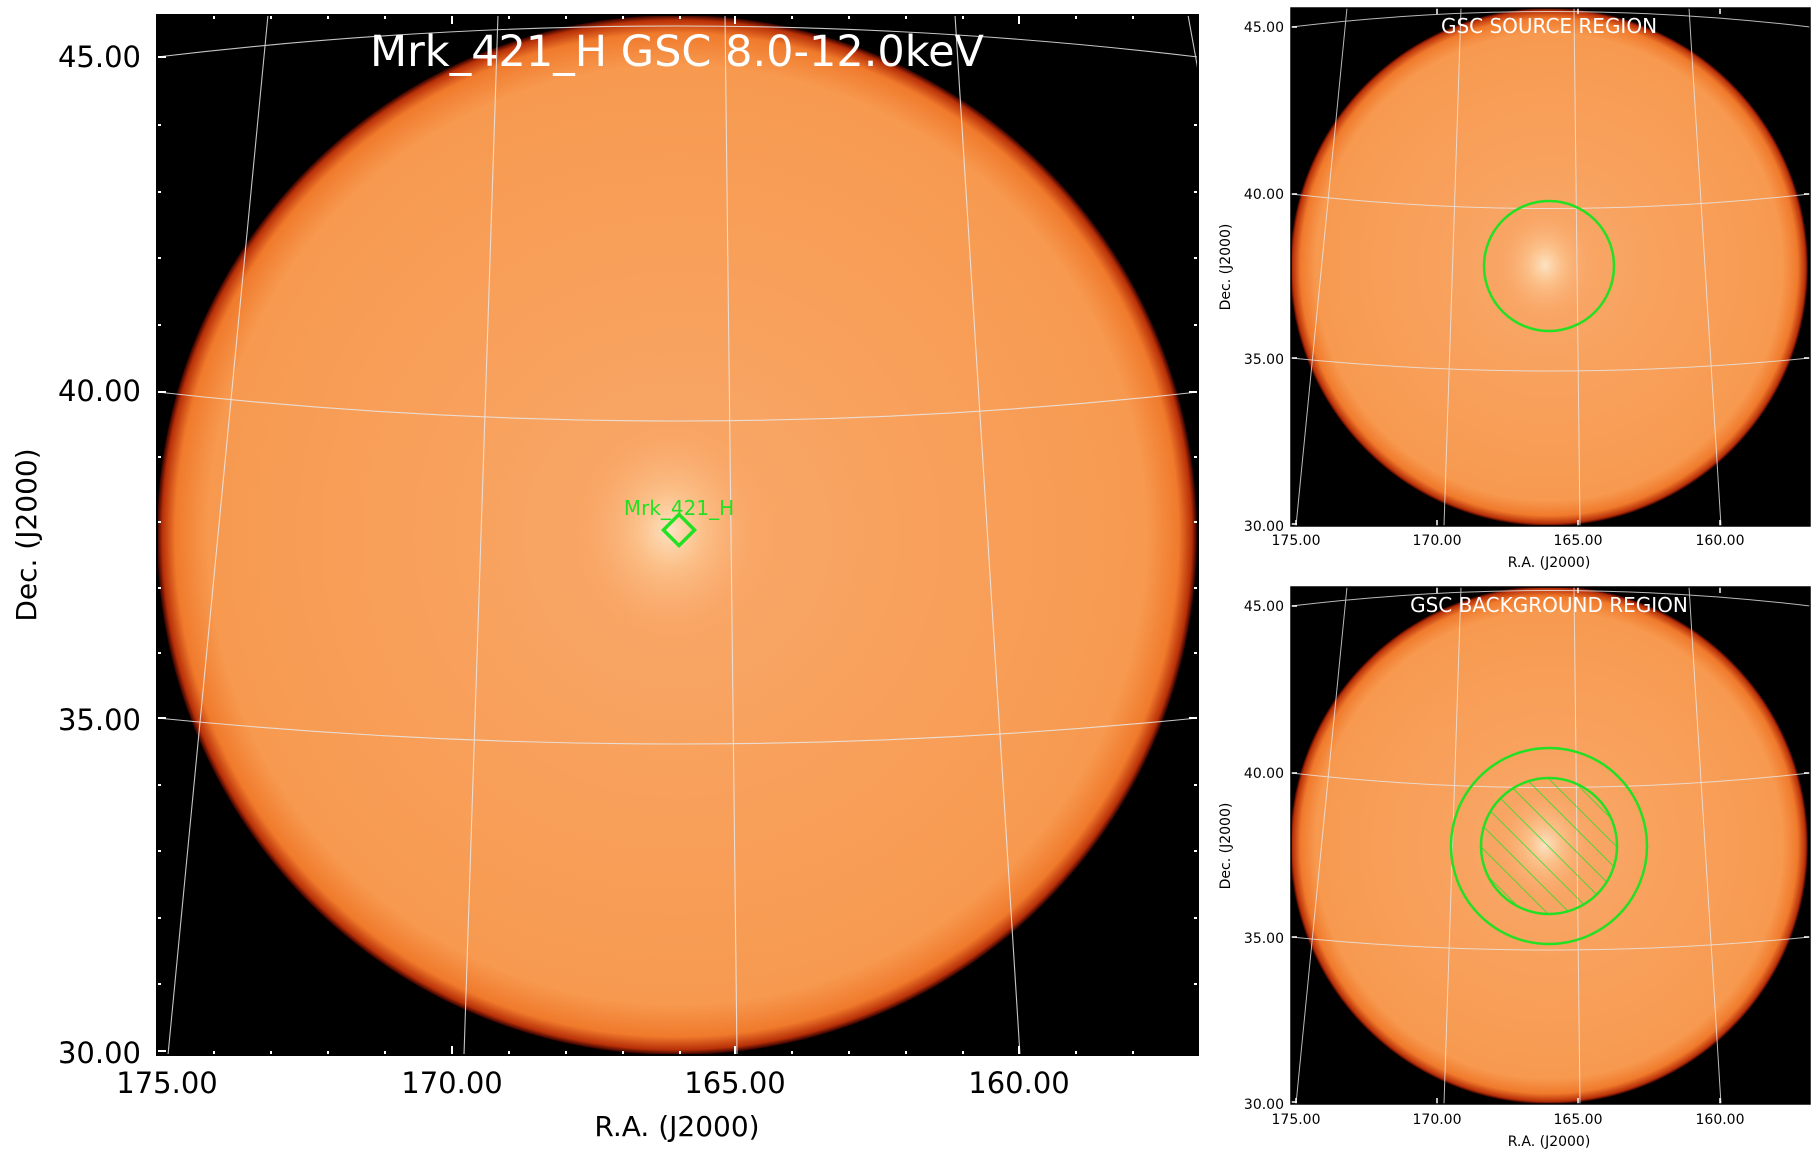  I want to click on background-x-tick-label: 165.00, so click(1578, 1120).